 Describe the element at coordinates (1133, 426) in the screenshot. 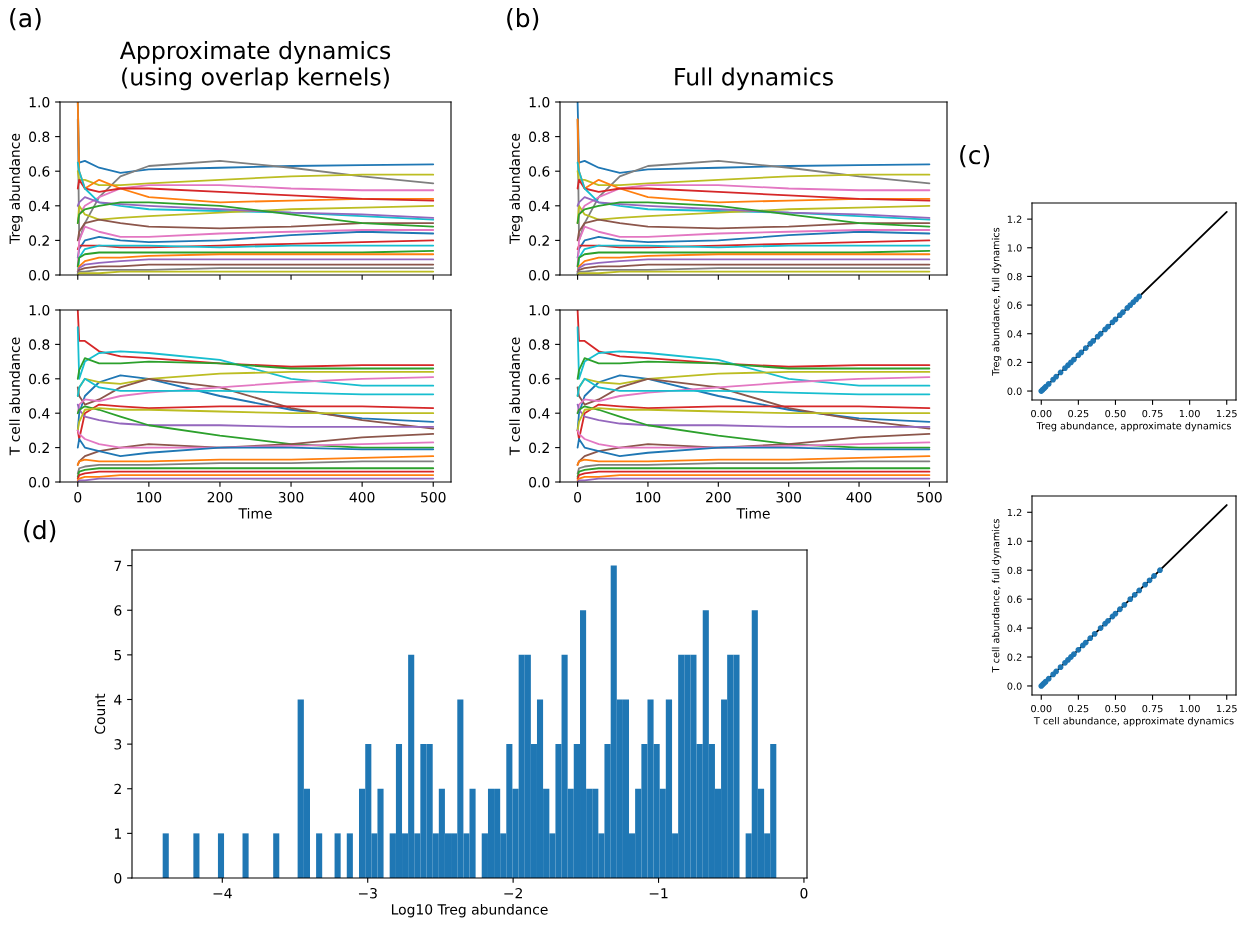

I see `x-axis-title: Treg abundance, approximate dynamics` at that location.